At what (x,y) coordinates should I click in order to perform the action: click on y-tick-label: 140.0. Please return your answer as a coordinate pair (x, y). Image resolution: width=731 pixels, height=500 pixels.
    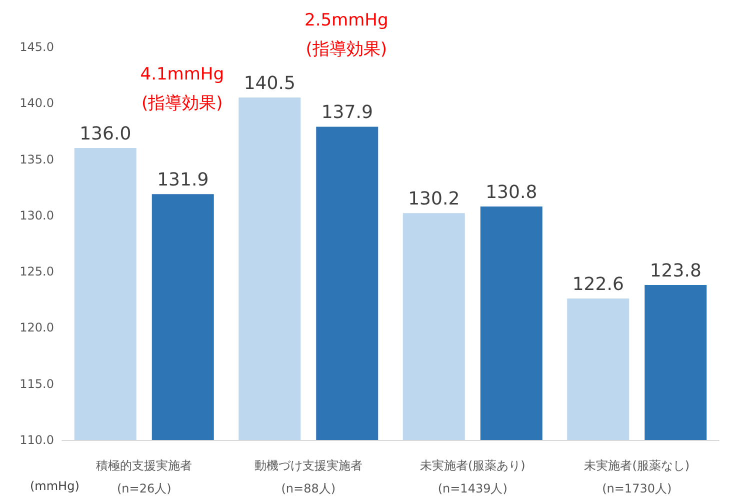
    Looking at the image, I should click on (37, 103).